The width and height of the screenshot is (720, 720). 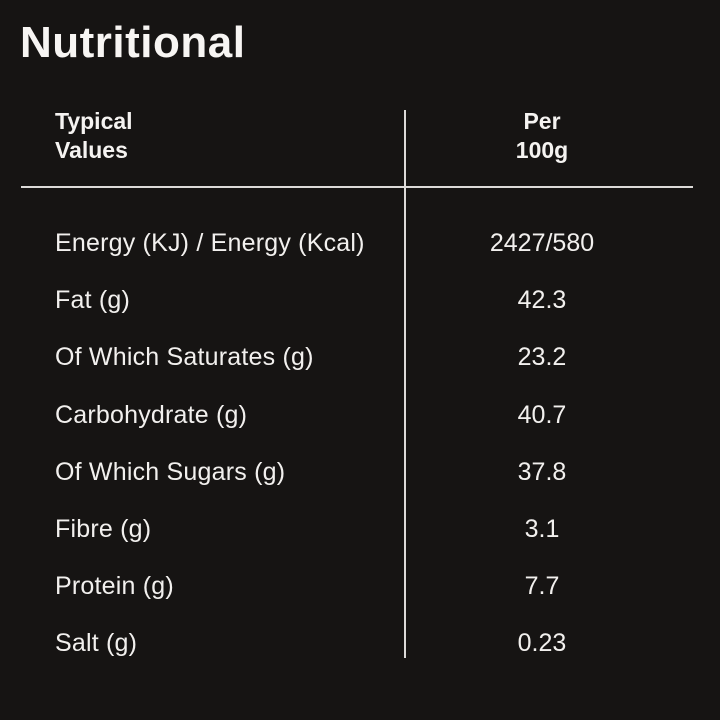 What do you see at coordinates (91, 150) in the screenshot?
I see `column-header-values-line: Values` at bounding box center [91, 150].